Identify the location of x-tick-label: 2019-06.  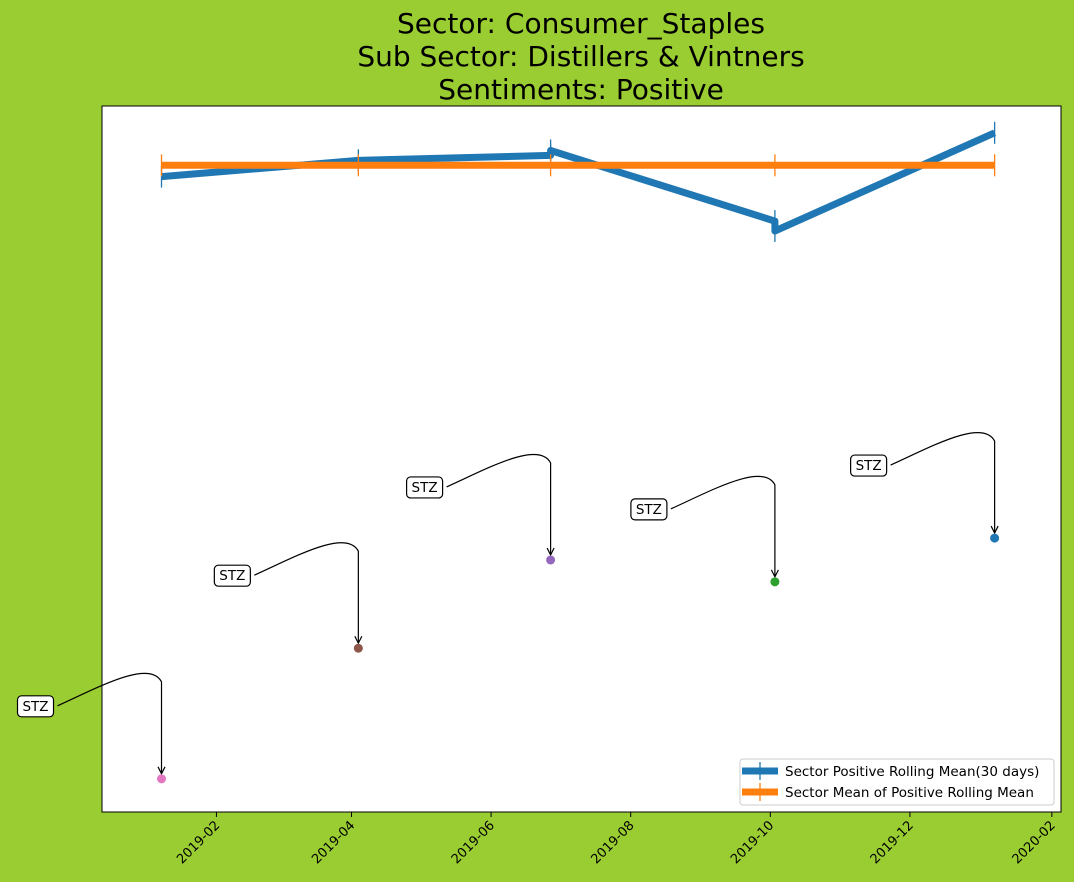
(473, 842).